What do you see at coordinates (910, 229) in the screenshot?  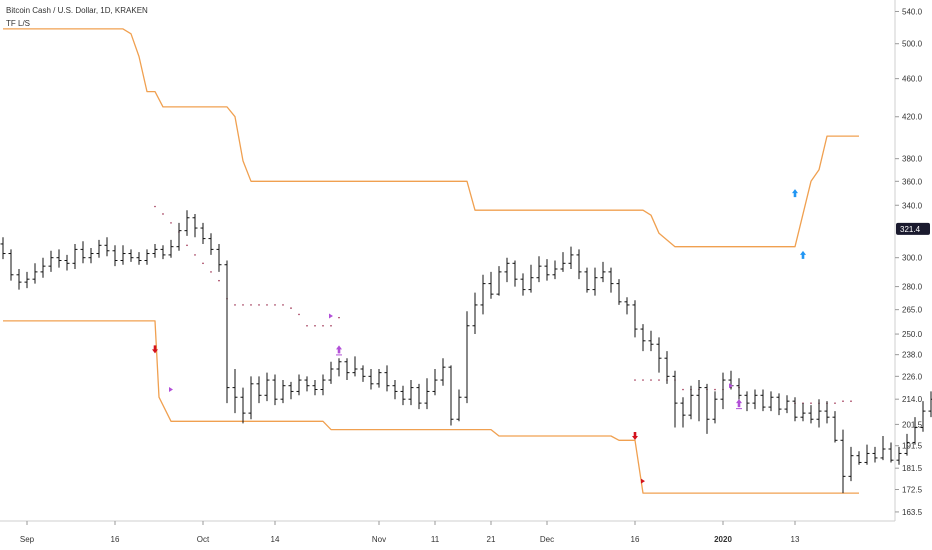 I see `last-price-label: 321.4` at bounding box center [910, 229].